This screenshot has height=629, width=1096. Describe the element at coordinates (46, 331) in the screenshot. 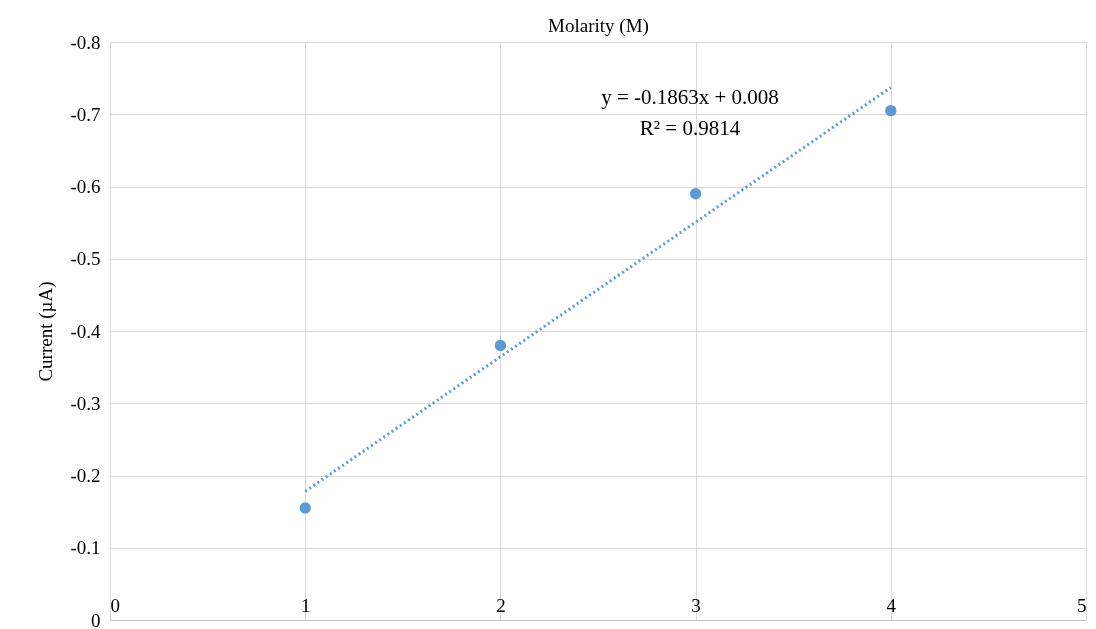

I see `y-axis-title: Current (µA)` at that location.